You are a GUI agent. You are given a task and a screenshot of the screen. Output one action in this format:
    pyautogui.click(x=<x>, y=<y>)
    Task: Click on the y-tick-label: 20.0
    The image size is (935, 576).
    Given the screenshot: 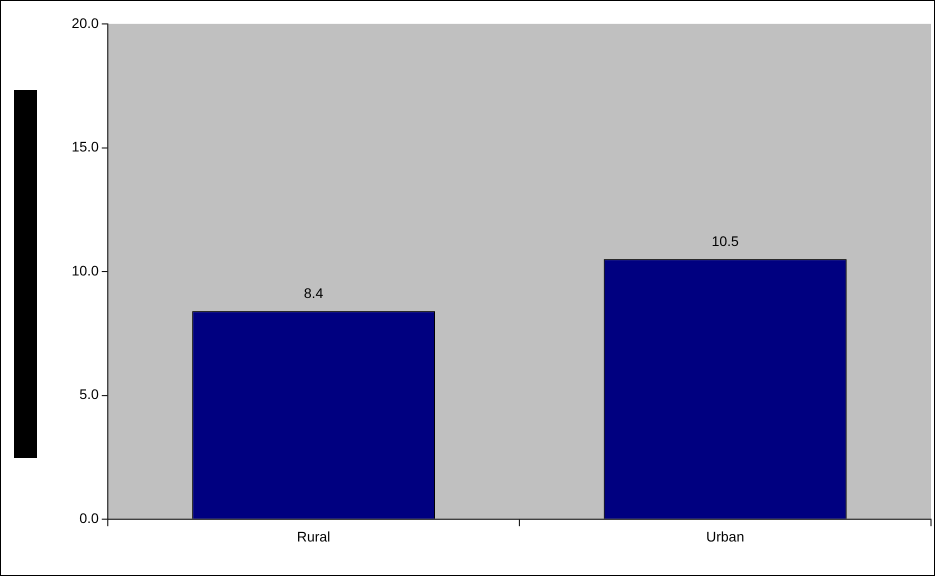 What is the action you would take?
    pyautogui.click(x=86, y=22)
    